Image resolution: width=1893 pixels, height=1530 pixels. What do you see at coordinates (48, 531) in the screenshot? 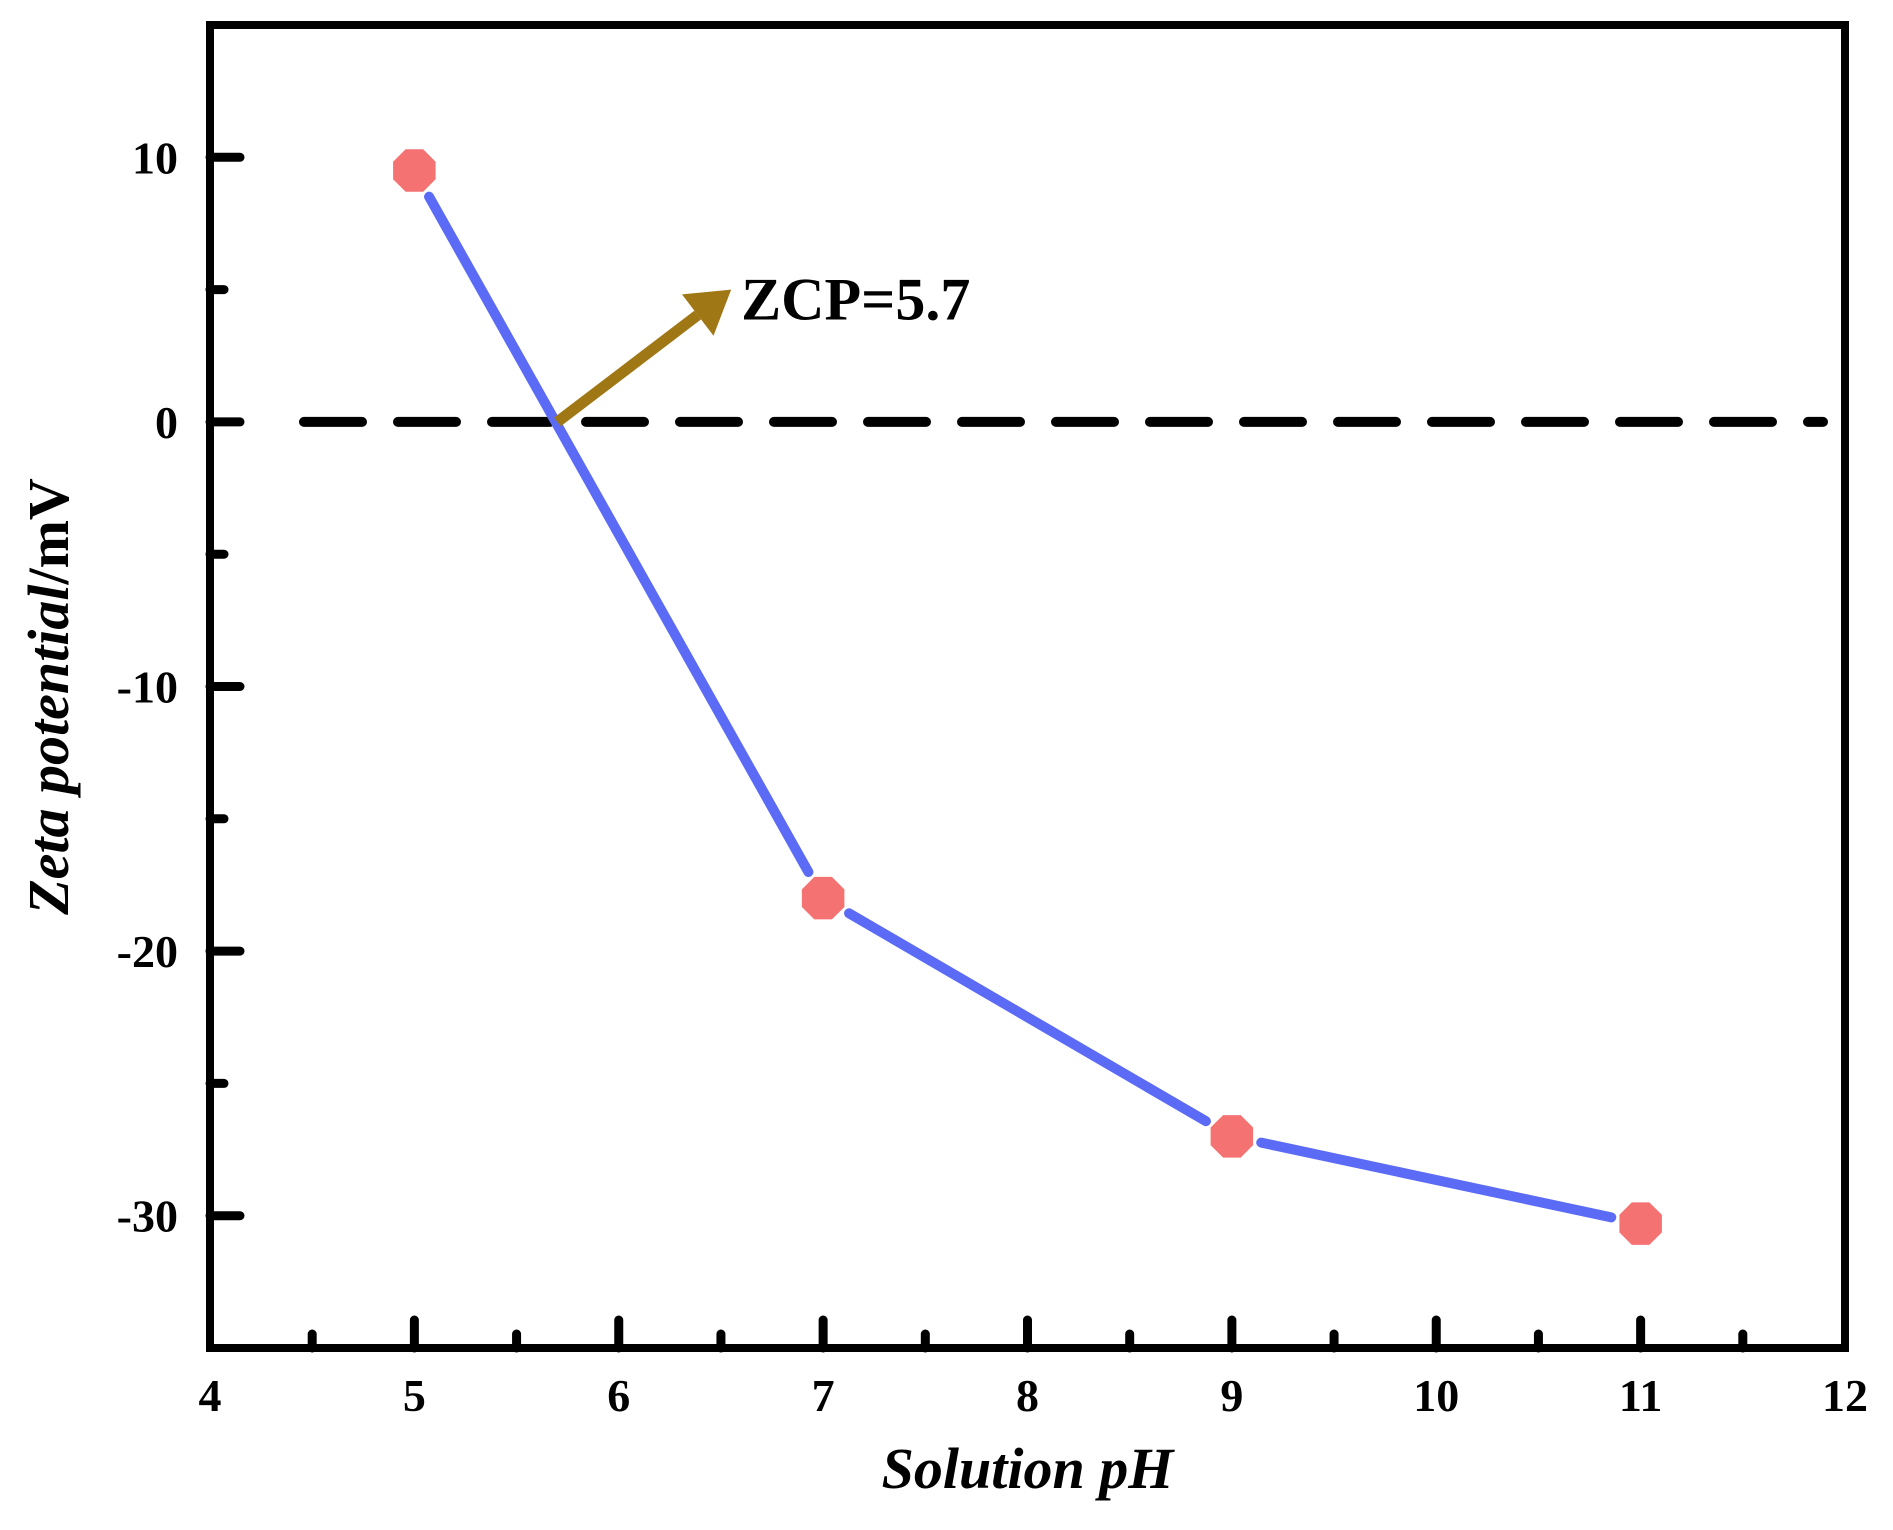
I see `y-axis-title-unit: /mV` at bounding box center [48, 531].